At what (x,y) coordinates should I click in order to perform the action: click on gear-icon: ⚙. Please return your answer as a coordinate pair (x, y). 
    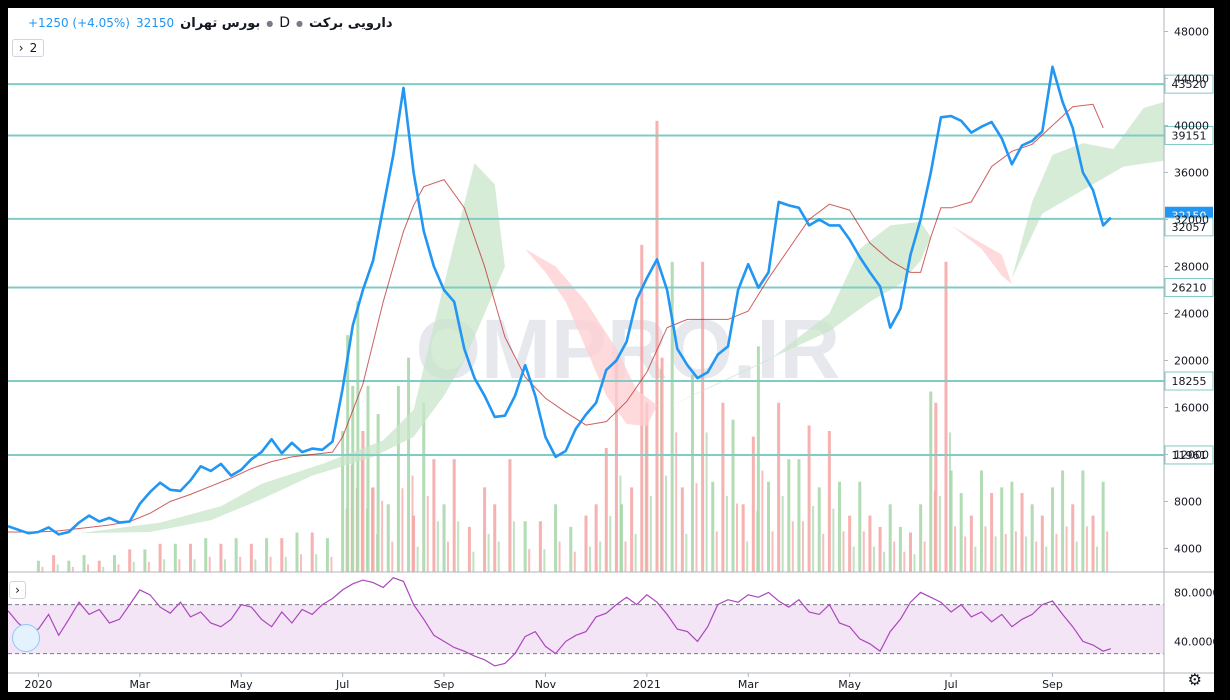
    Looking at the image, I should click on (1194, 679).